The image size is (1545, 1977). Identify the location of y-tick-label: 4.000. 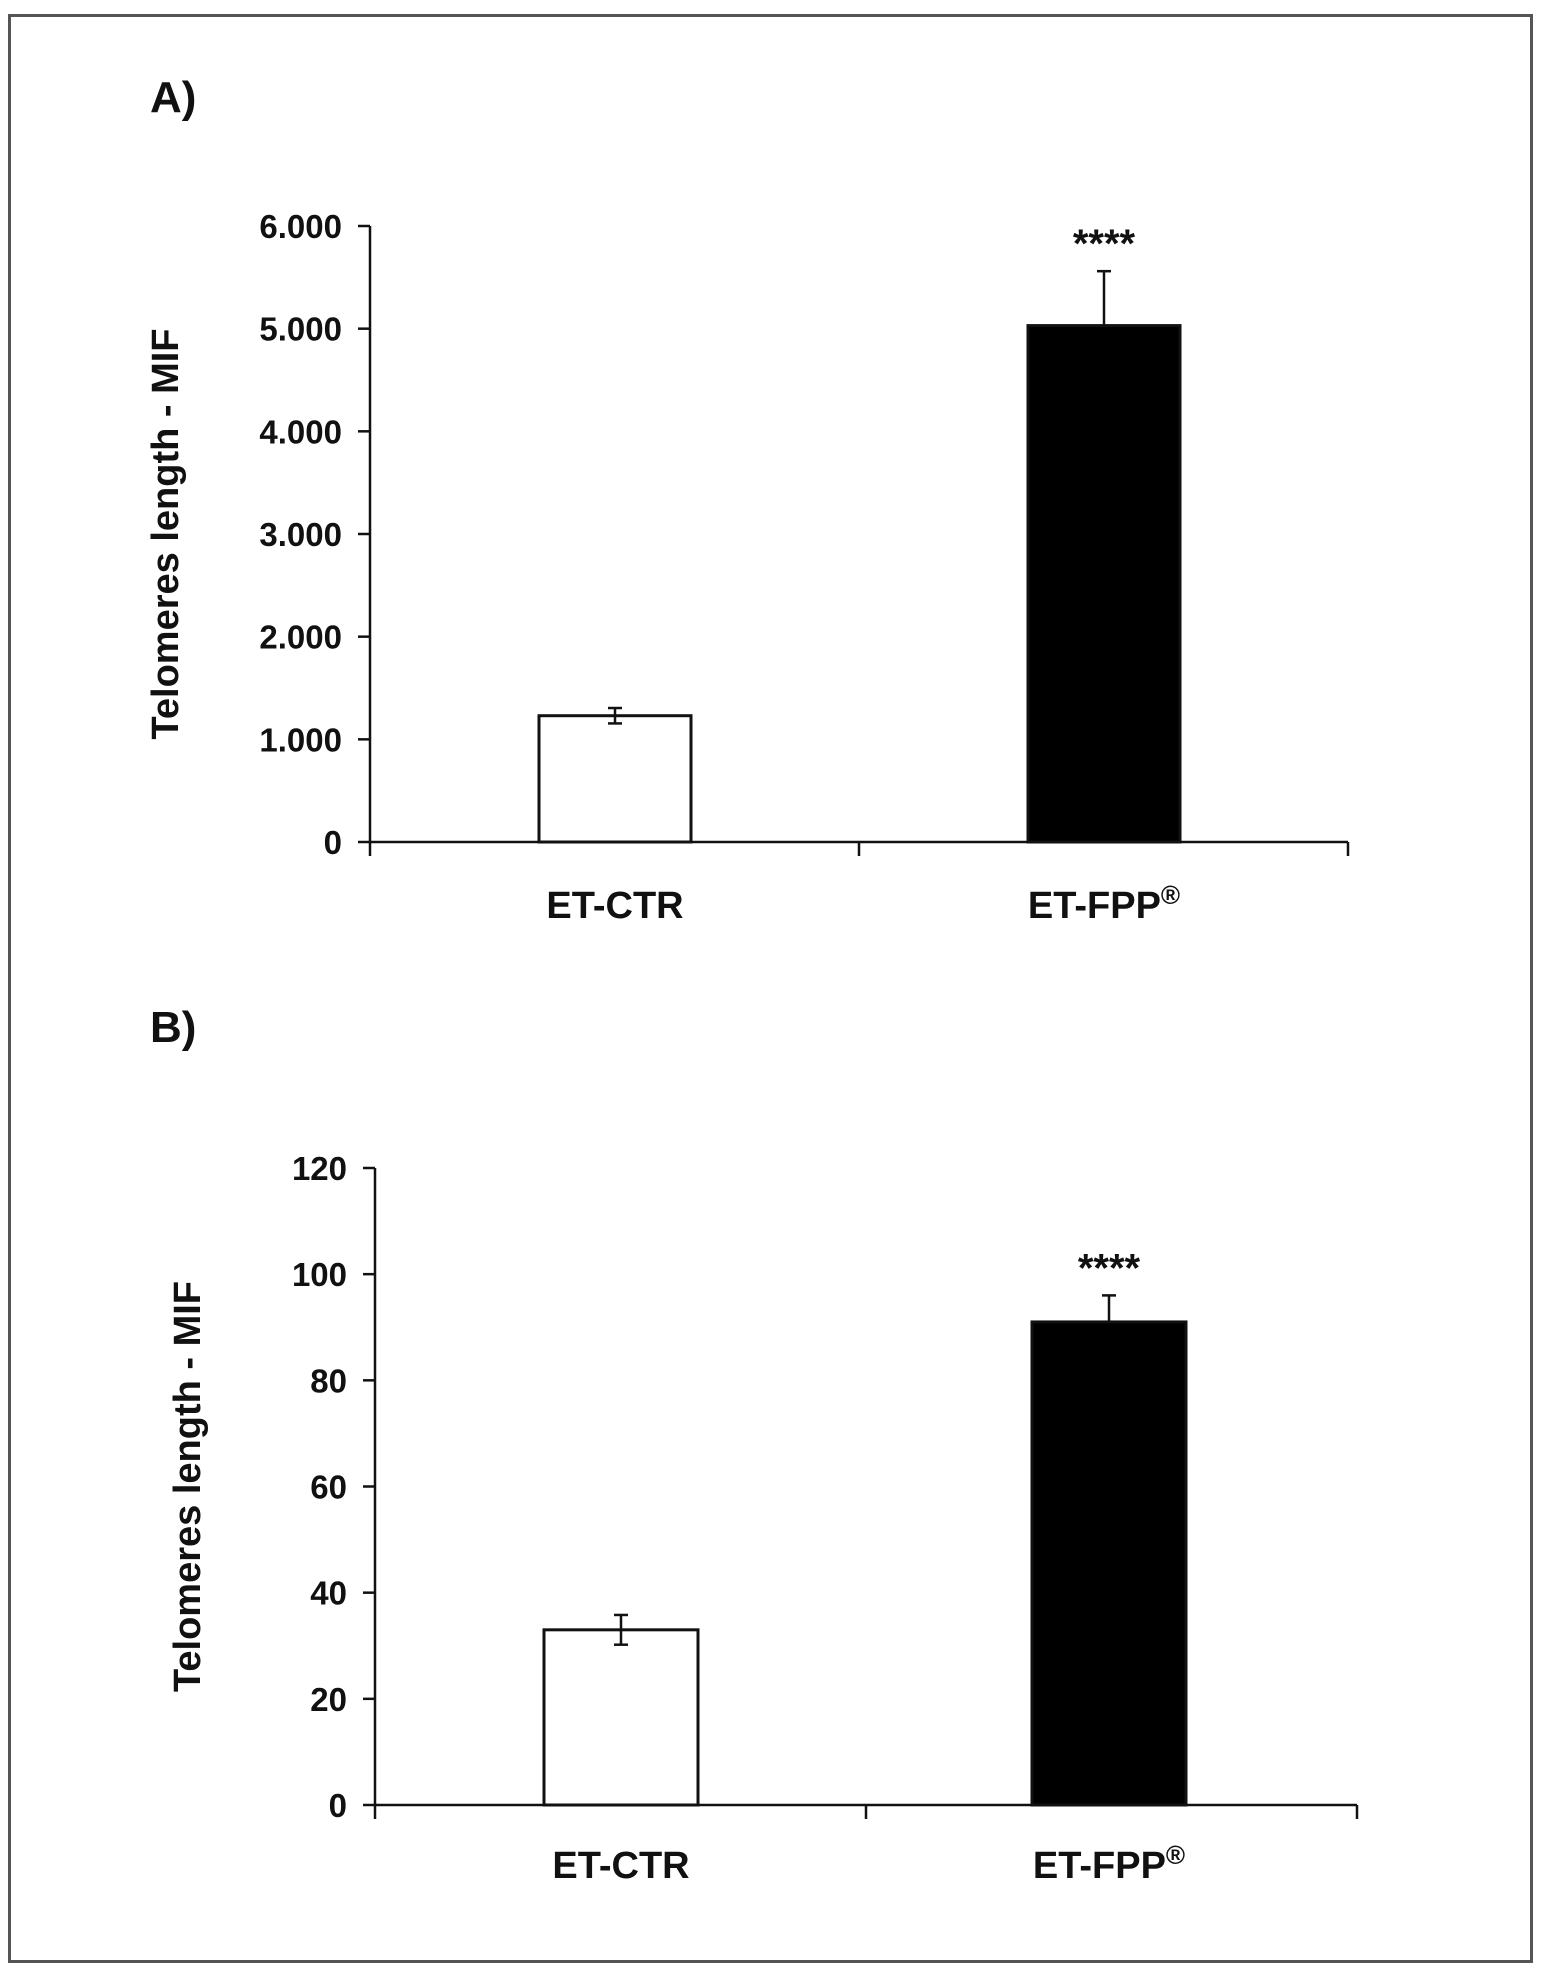
(300, 431).